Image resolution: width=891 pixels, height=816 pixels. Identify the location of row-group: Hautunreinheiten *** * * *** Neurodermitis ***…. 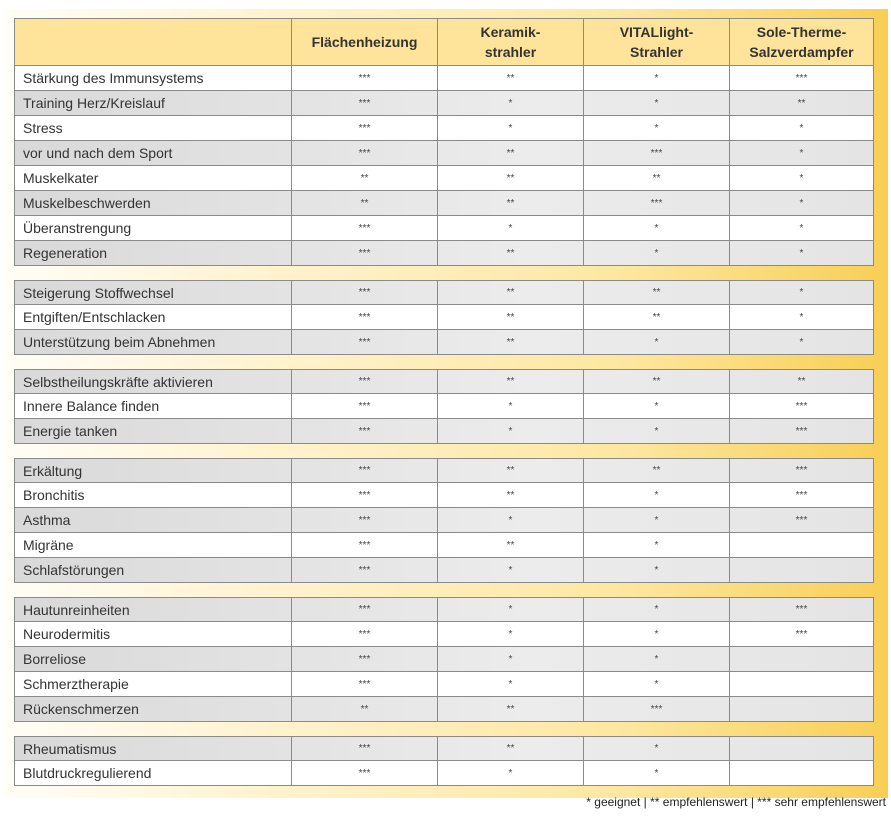
(444, 659).